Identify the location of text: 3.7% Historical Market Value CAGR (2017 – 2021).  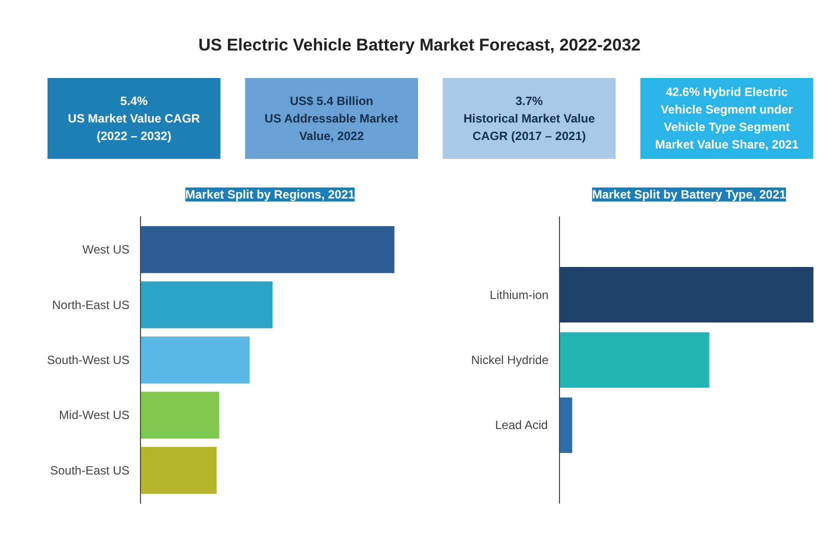
(529, 118).